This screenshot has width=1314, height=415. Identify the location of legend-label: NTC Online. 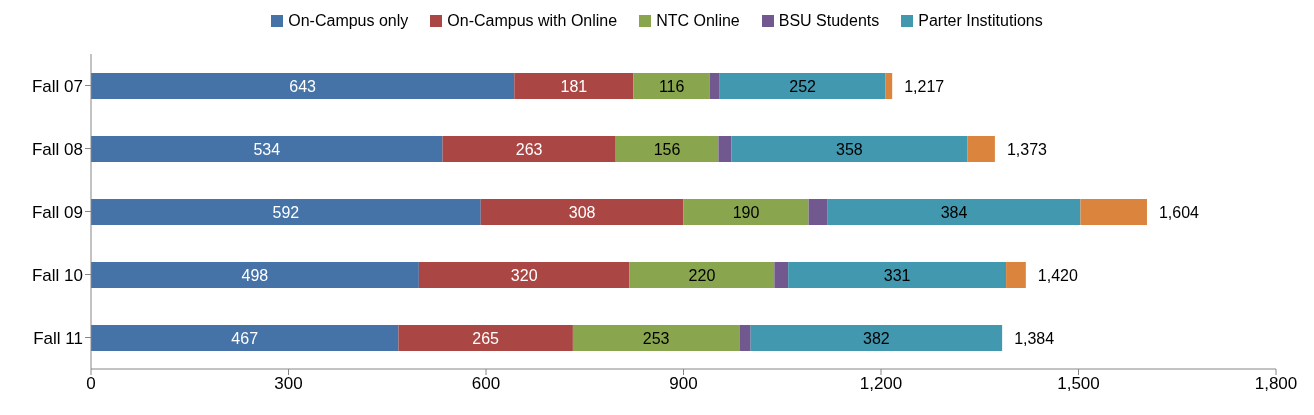
(698, 21).